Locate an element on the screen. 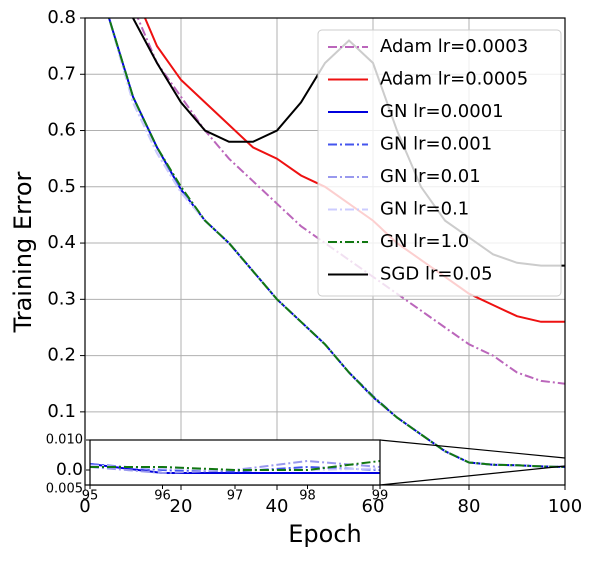 The height and width of the screenshot is (561, 598). y-tick-label: 0.005 is located at coordinates (64, 489).